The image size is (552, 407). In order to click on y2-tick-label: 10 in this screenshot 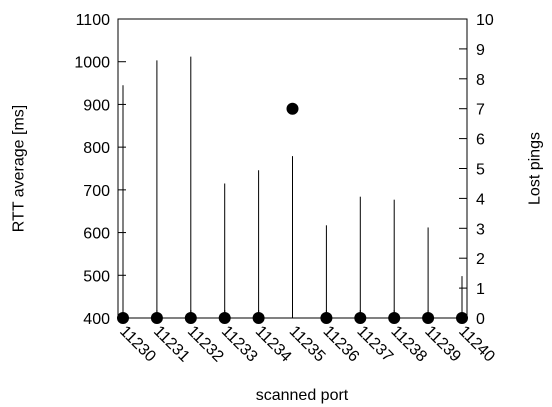, I will do `click(485, 20)`.